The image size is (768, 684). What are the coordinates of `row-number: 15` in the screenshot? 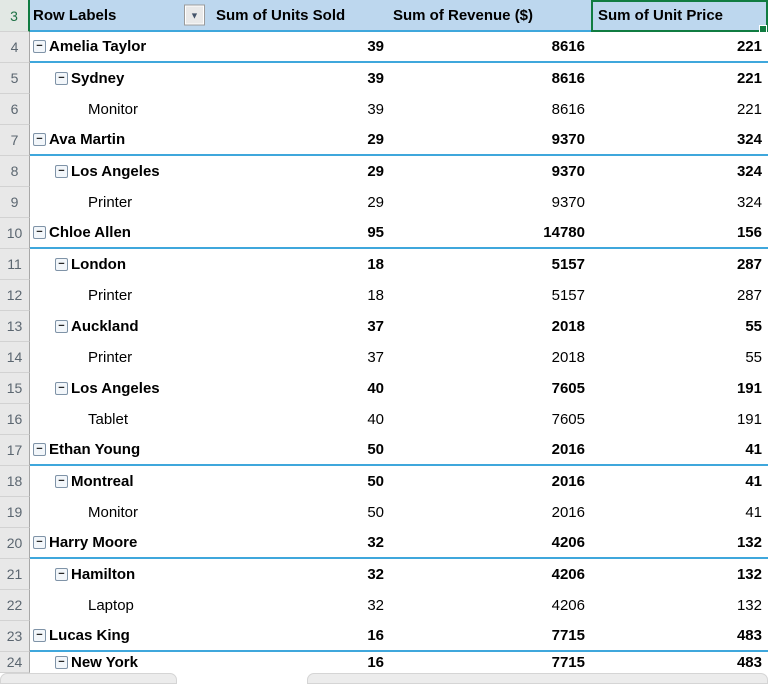 It's located at (15, 388).